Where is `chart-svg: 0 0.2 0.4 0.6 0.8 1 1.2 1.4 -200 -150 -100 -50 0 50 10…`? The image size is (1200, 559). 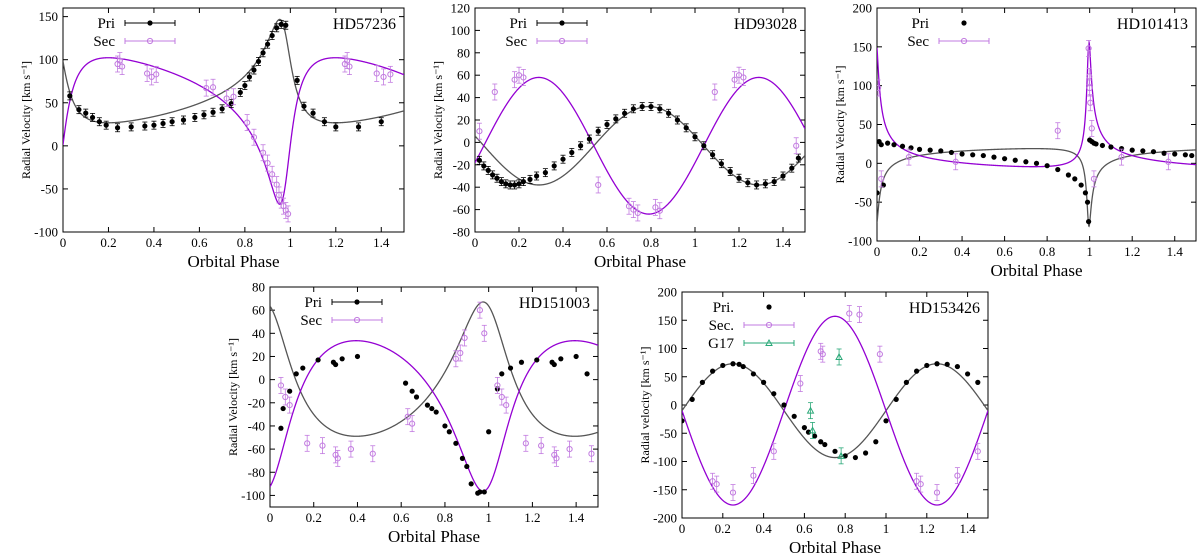 chart-svg: 0 0.2 0.4 0.6 0.8 1 1.2 1.4 -200 -150 -100 -50 0 50 10… is located at coordinates (813, 421).